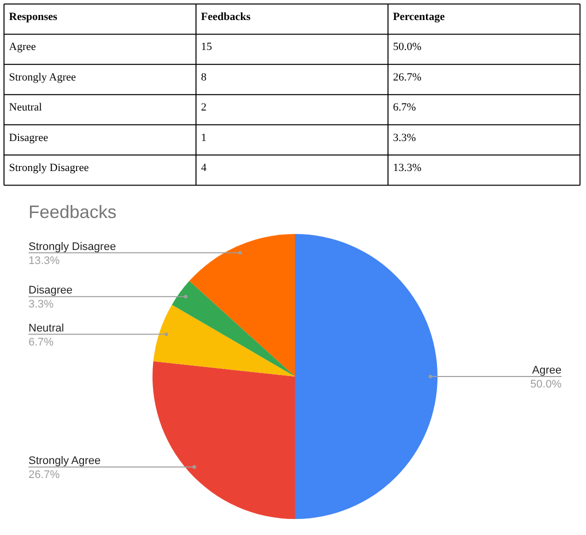 This screenshot has height=535, width=586. Describe the element at coordinates (204, 77) in the screenshot. I see `data-label: 8` at that location.